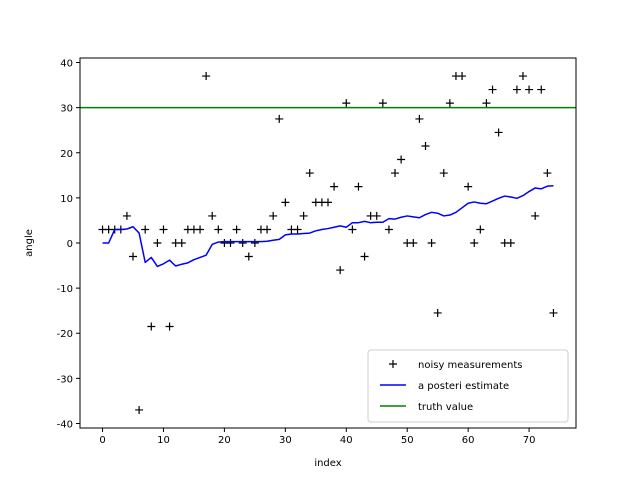  Describe the element at coordinates (66, 109) in the screenshot. I see `y-tick-label: 30` at that location.